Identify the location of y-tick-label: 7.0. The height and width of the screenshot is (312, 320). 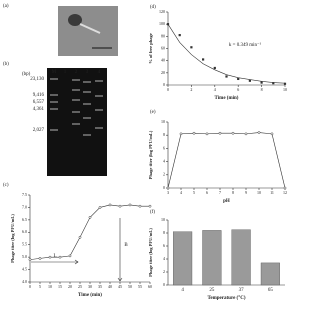
(24, 206).